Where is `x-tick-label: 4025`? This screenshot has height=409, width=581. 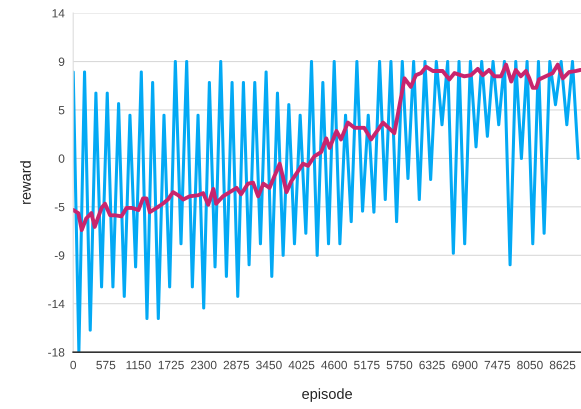
x-tick-label: 4025 is located at coordinates (301, 365).